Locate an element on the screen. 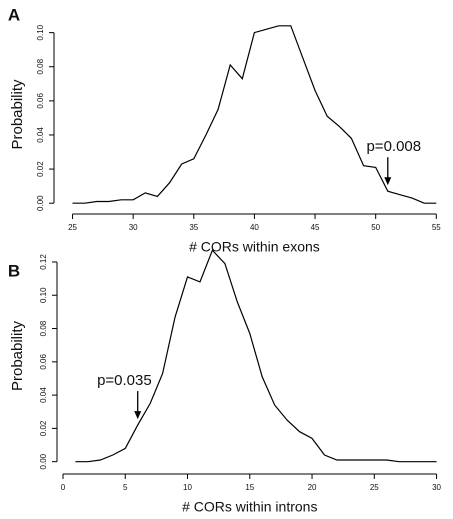 This screenshot has height=519, width=453. x-tick-label: 10 is located at coordinates (187, 487).